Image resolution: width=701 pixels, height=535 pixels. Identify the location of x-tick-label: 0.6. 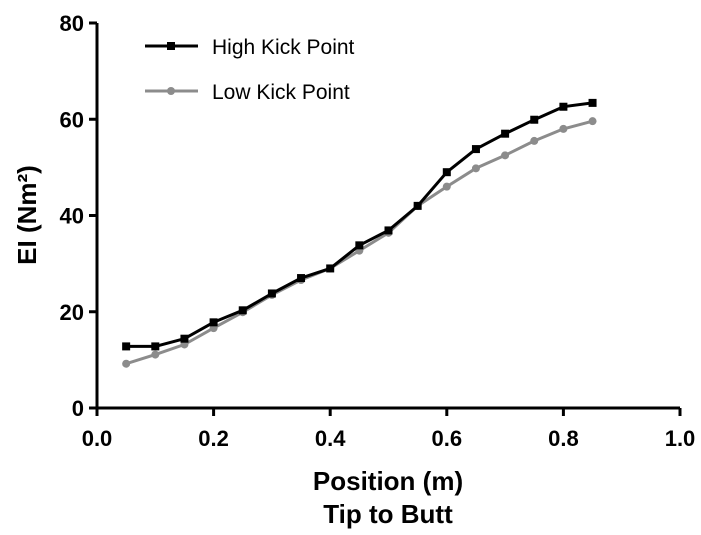
(447, 438).